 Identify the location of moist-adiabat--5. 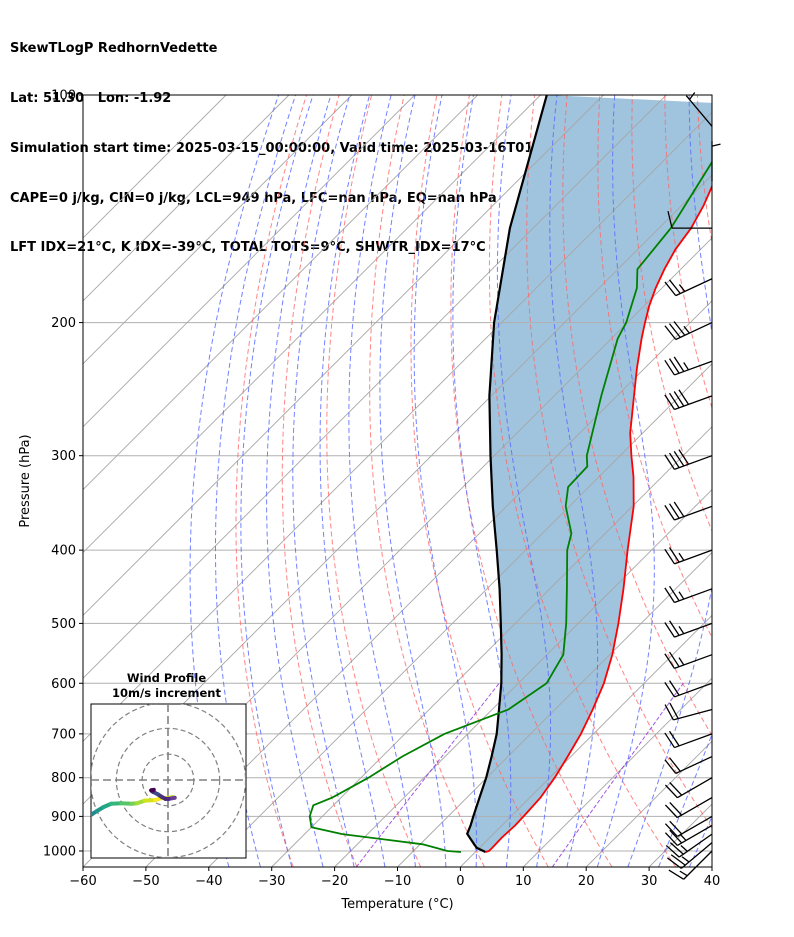
(413, 481).